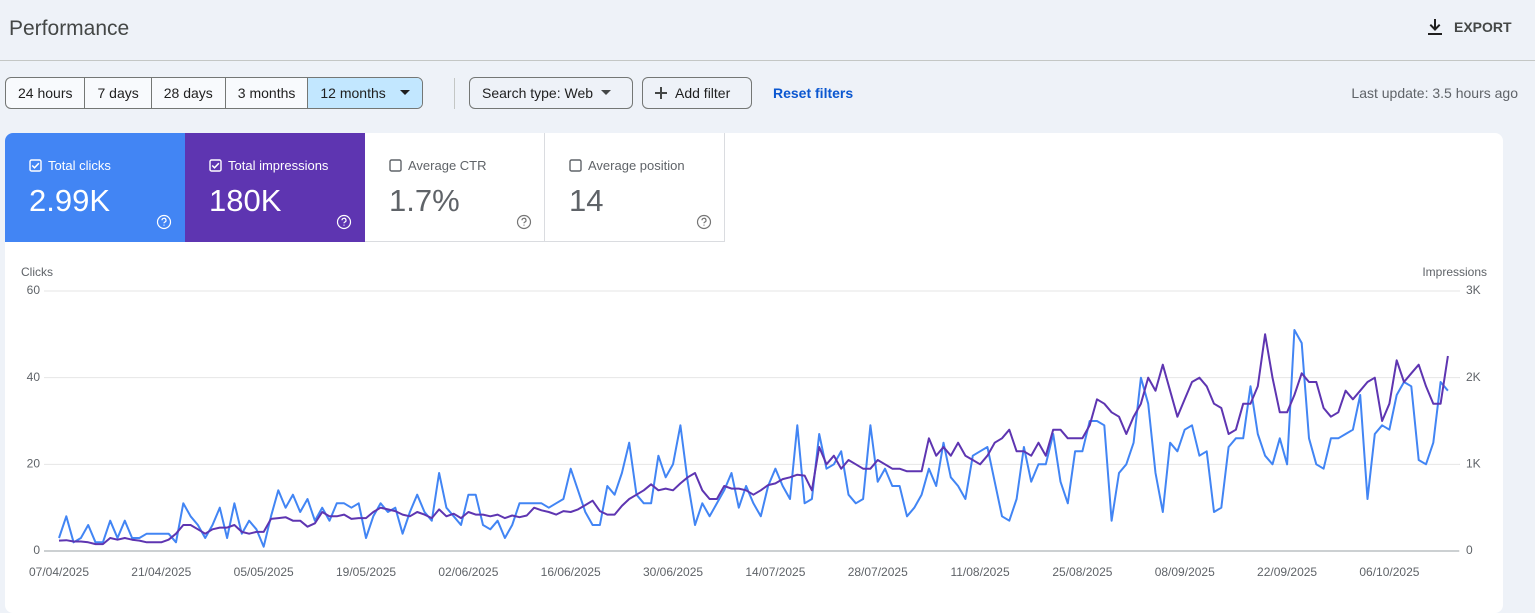 The image size is (1535, 613). Describe the element at coordinates (424, 200) in the screenshot. I see `metric-value: 1.7%` at that location.